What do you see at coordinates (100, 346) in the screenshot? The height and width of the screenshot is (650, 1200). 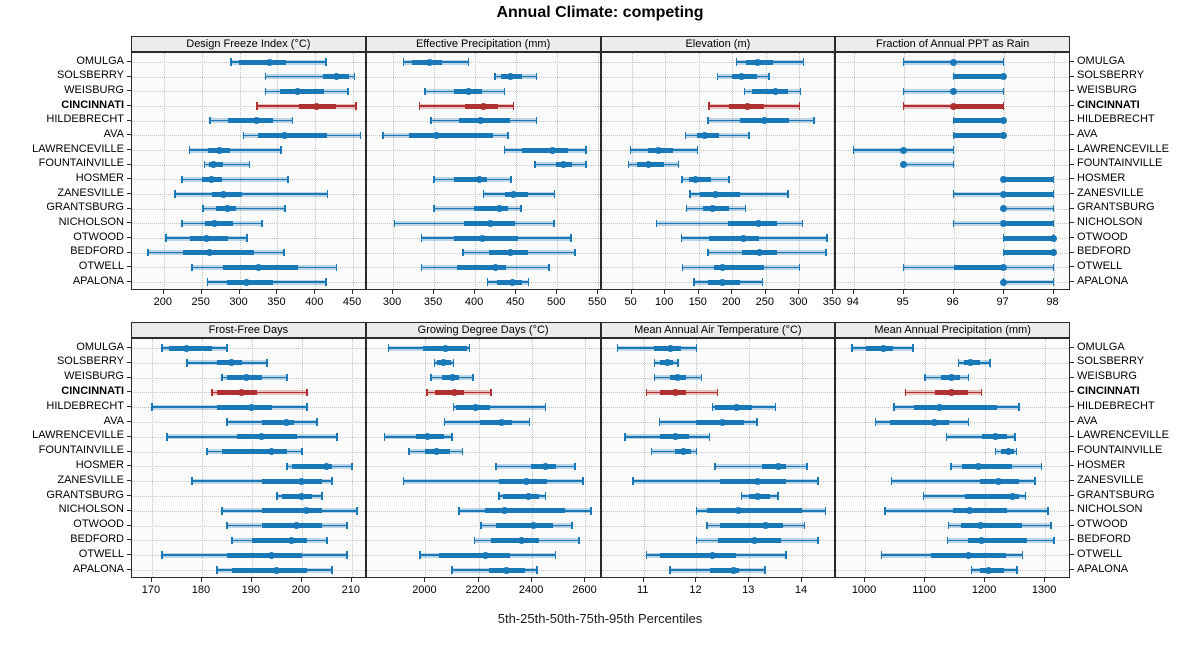 I see `city-label-left-omulga: OMULGA` at bounding box center [100, 346].